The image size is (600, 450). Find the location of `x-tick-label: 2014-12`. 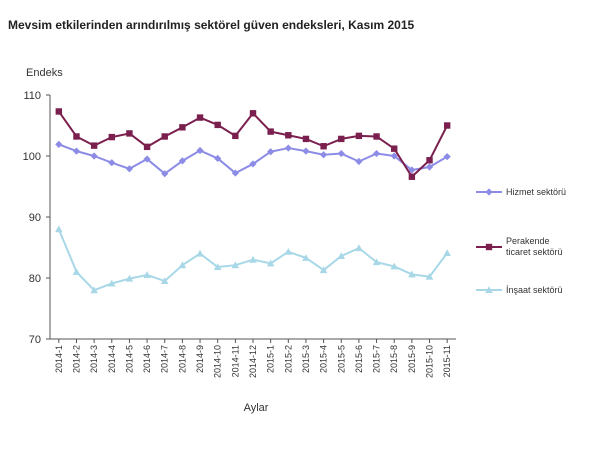

x-tick-label: 2014-12 is located at coordinates (253, 361).